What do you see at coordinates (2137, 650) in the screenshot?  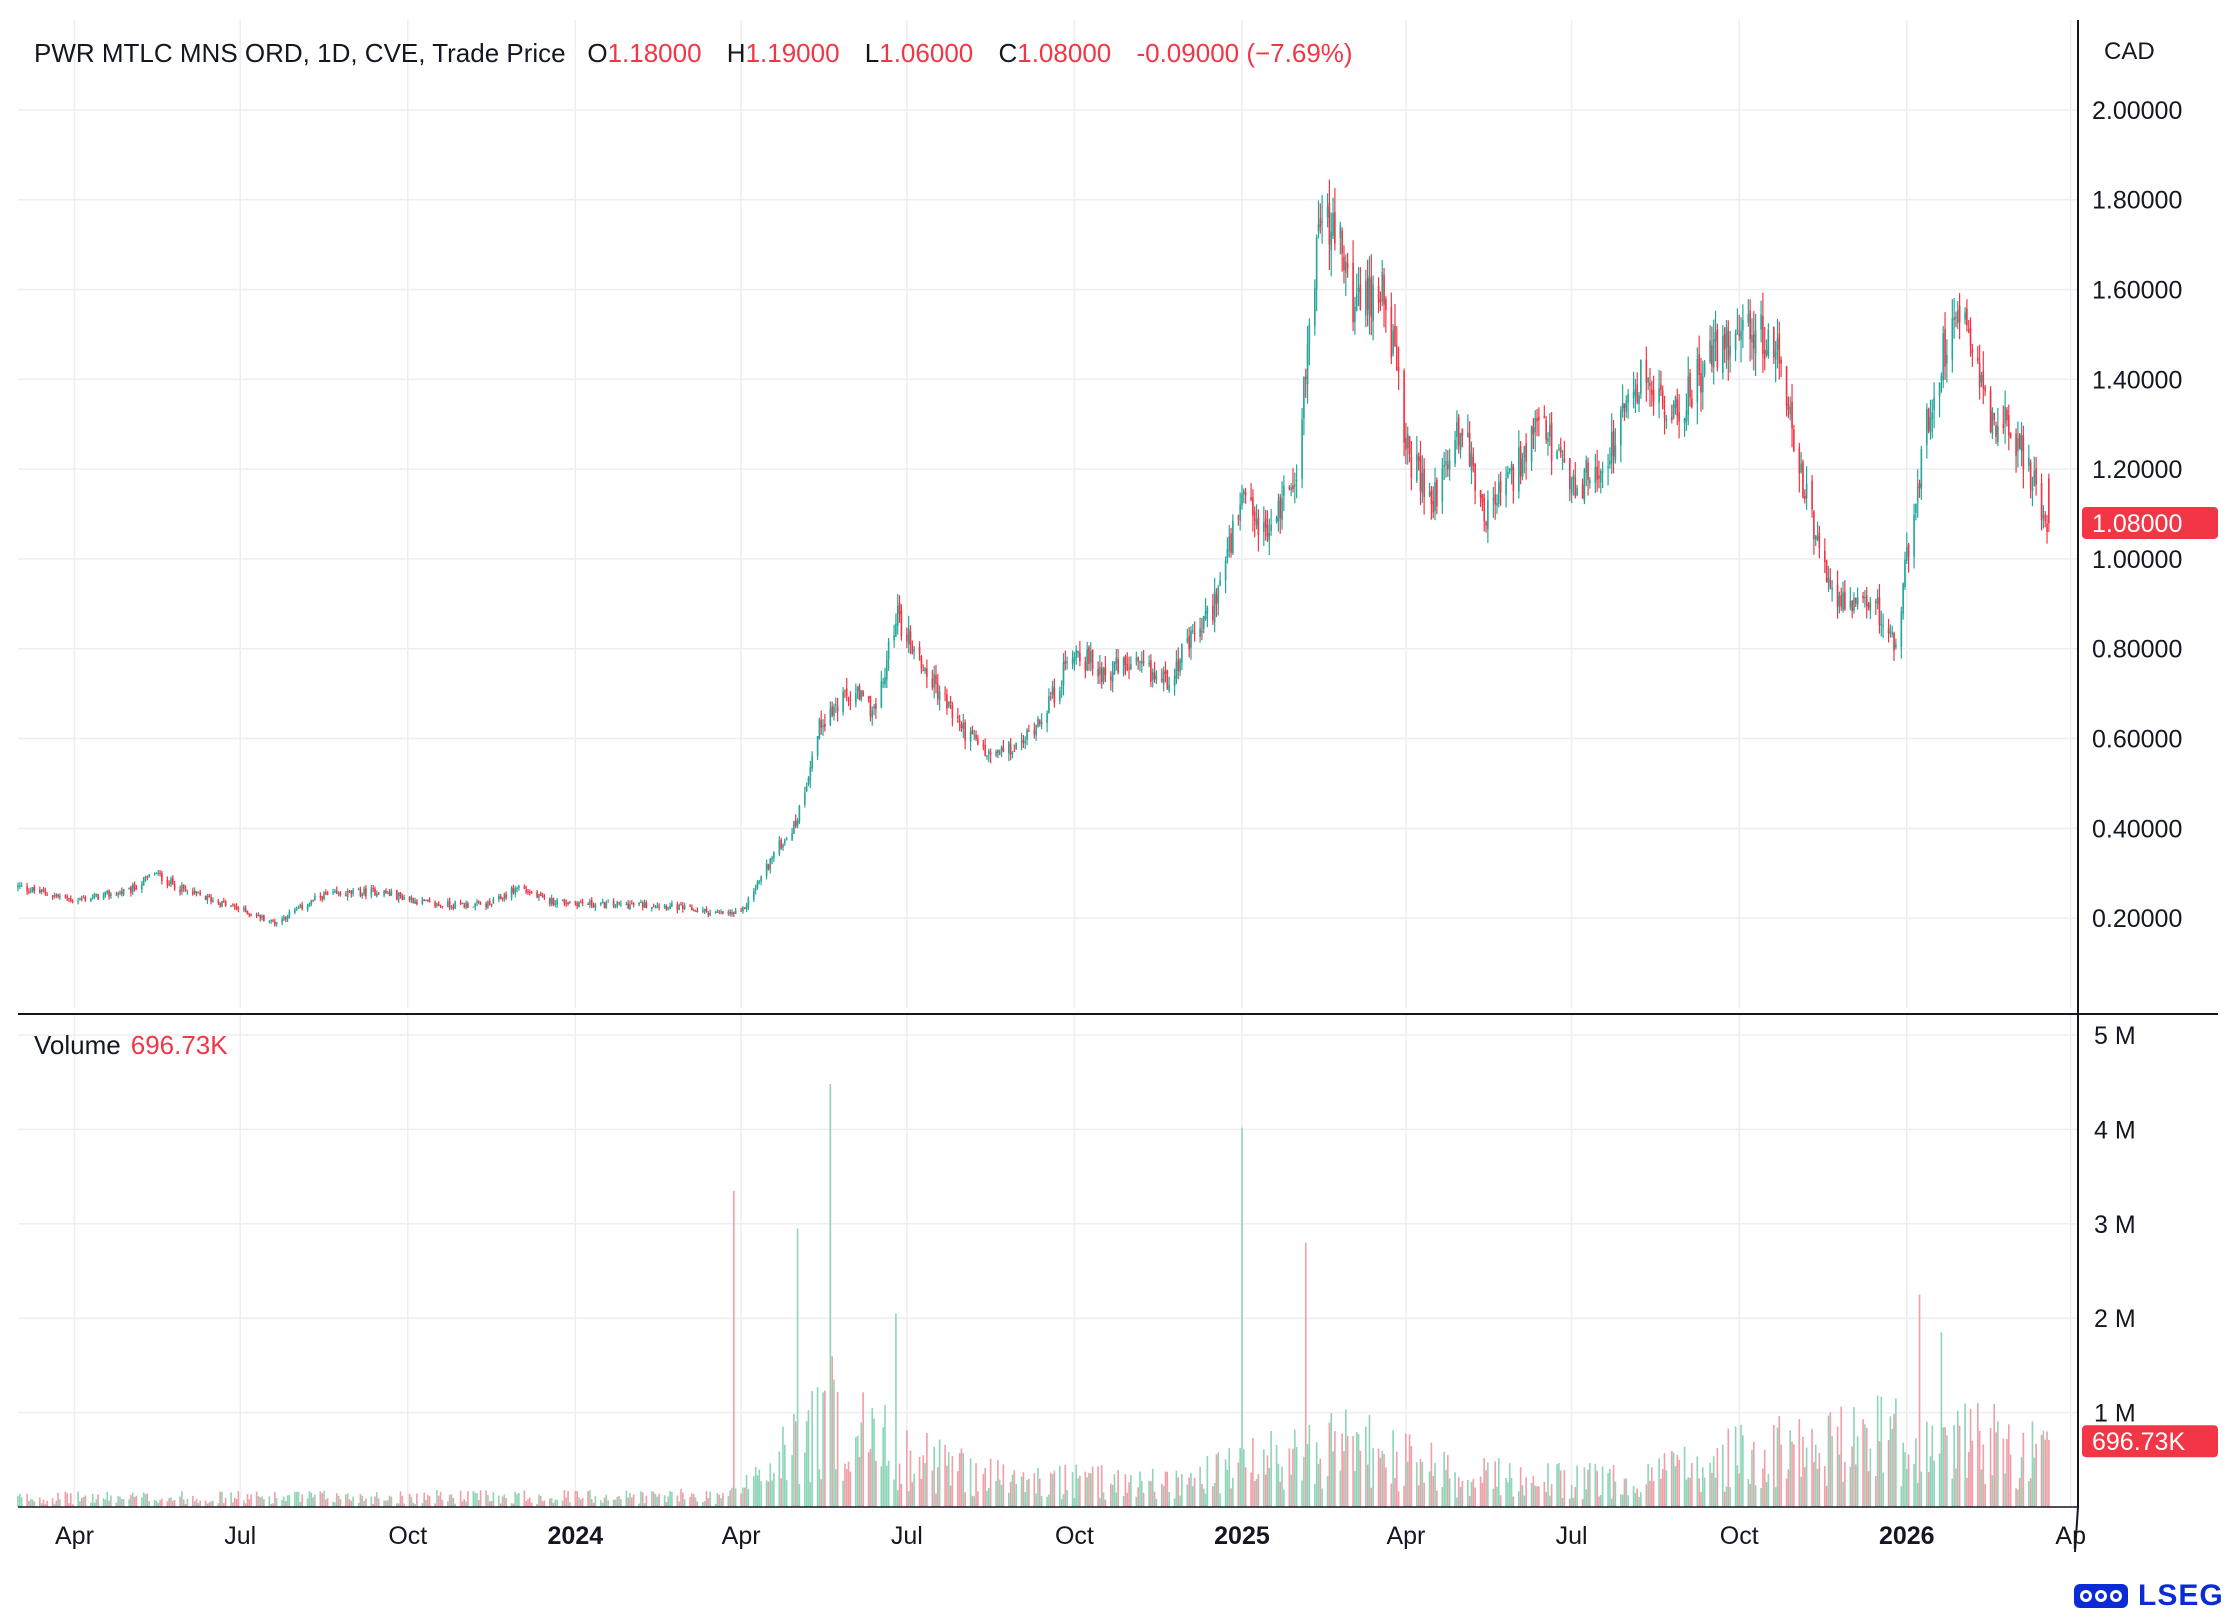 I see `price-tick-label: 0.80000` at bounding box center [2137, 650].